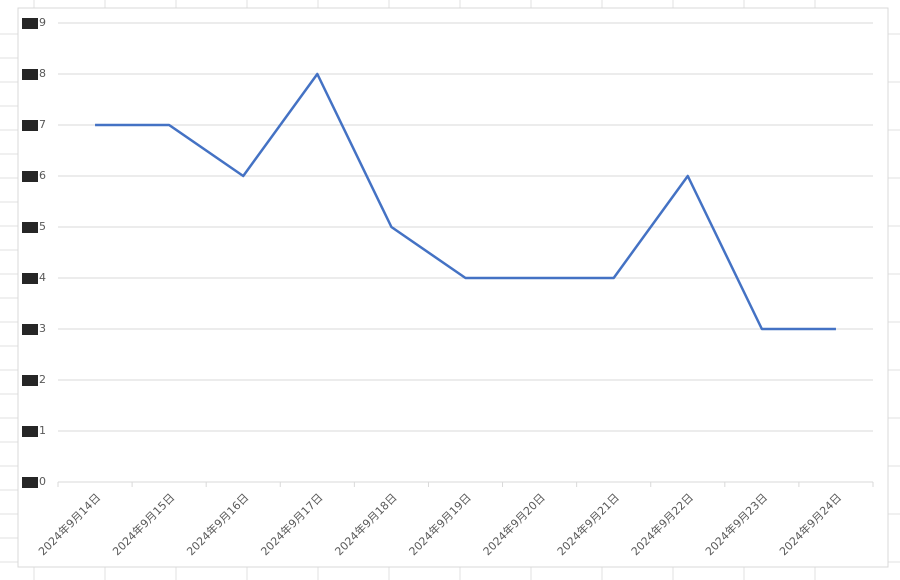 Image resolution: width=900 pixels, height=580 pixels. What do you see at coordinates (41, 175) in the screenshot?
I see `y-tick-label: .6` at bounding box center [41, 175].